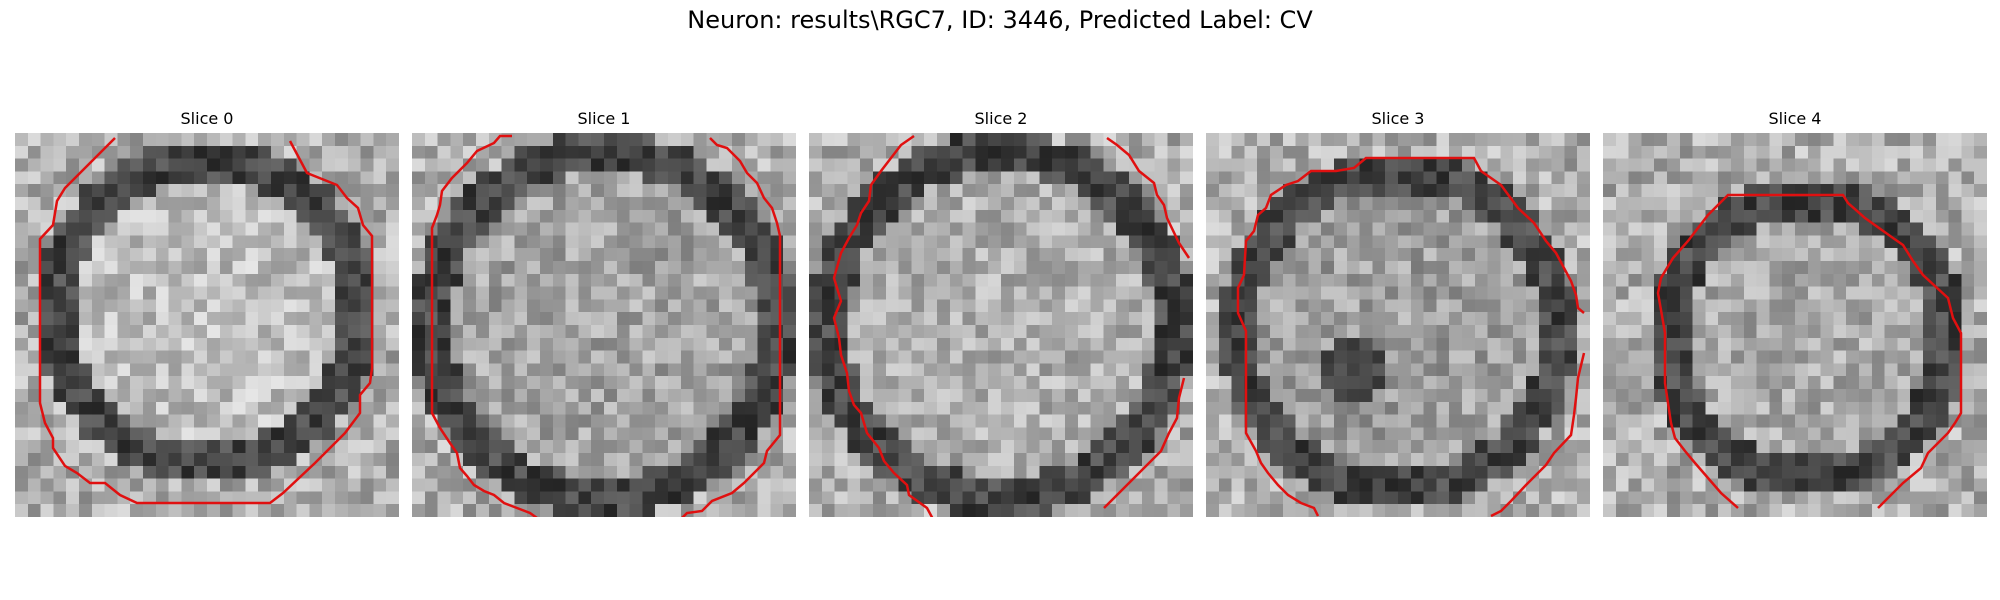 This screenshot has height=600, width=2000. I want to click on slice-4-grayscale, so click(1795, 325).